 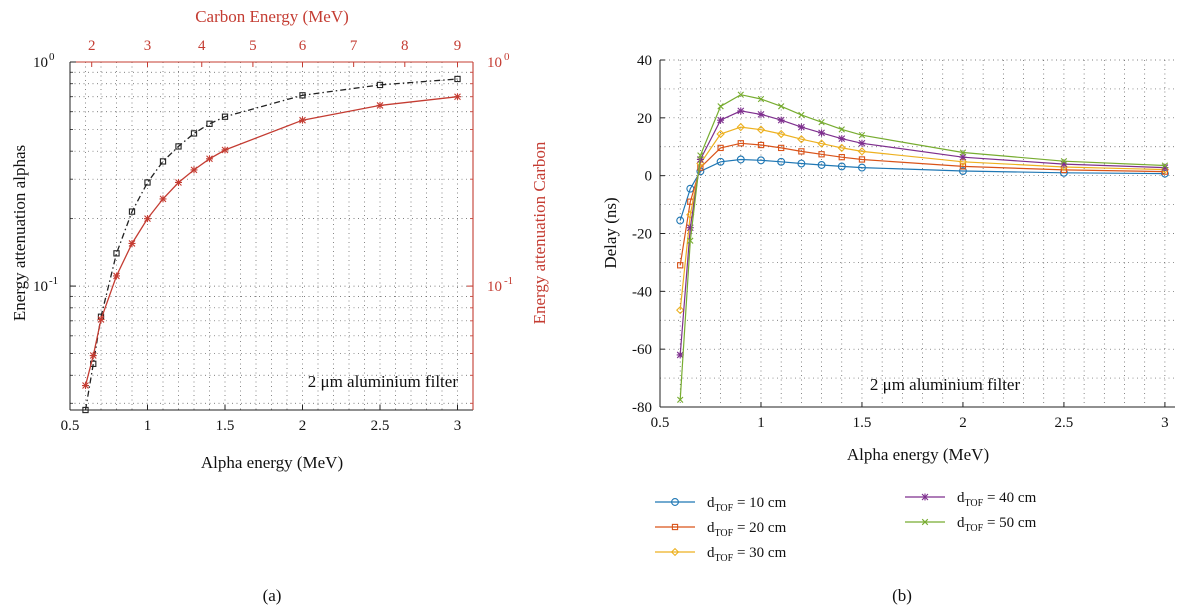 What do you see at coordinates (759, 553) in the screenshot?
I see `legend-label-suffix: = 30 cm` at bounding box center [759, 553].